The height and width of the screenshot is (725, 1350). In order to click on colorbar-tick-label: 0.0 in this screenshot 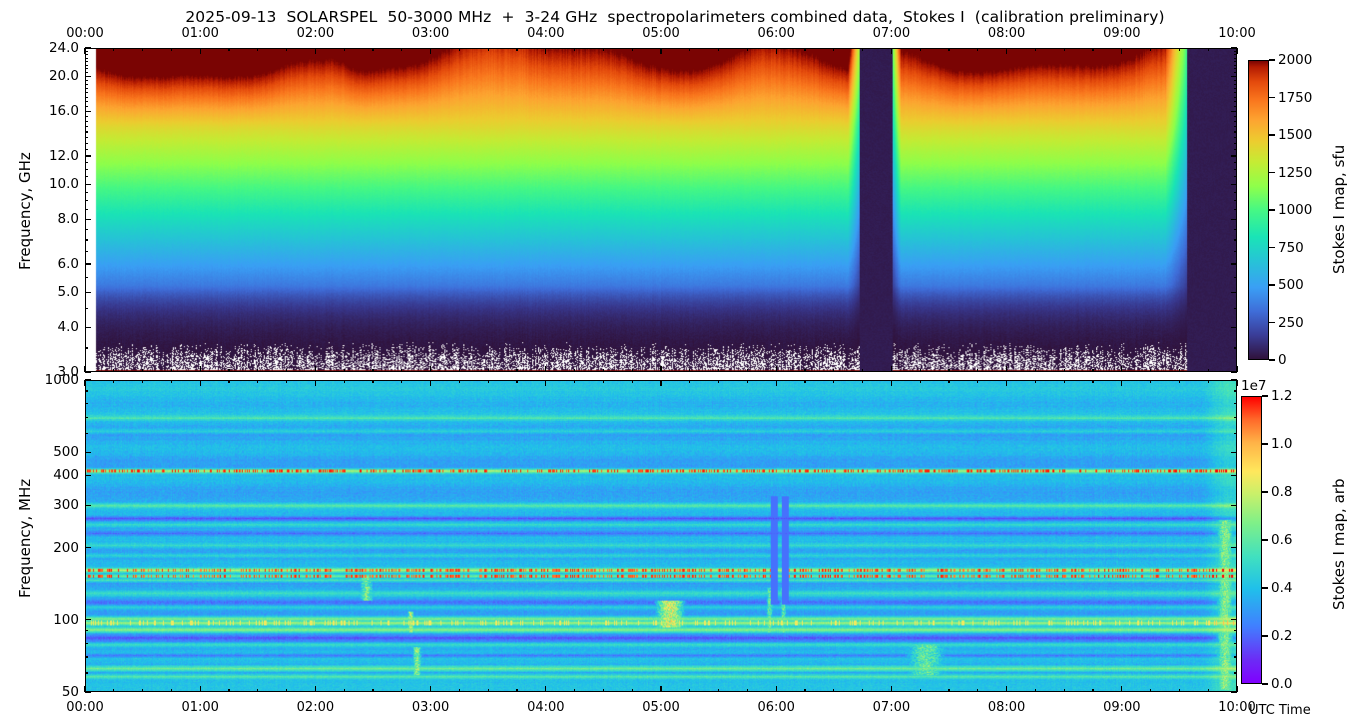, I will do `click(1282, 684)`.